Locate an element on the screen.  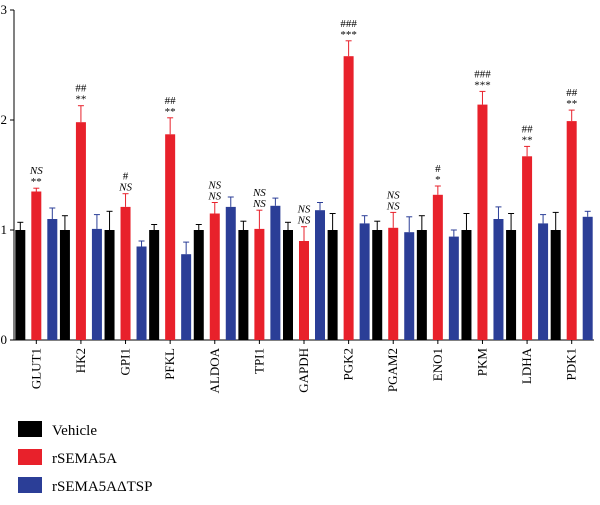
x-tick-label: GPI1 is located at coordinates (125, 361).